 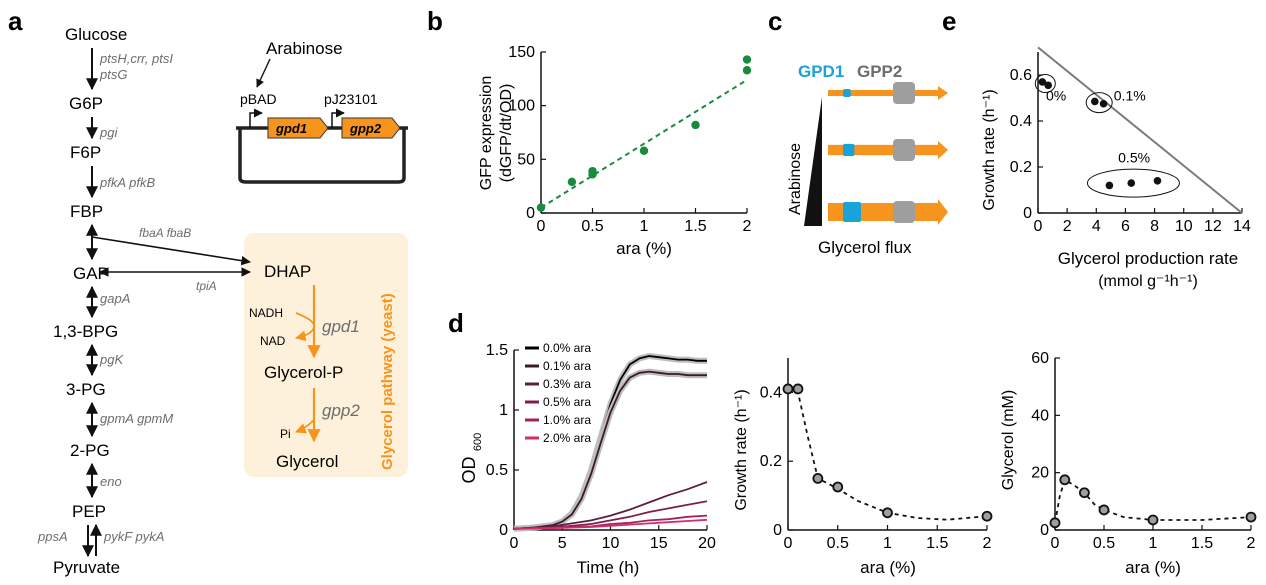 What do you see at coordinates (258, 99) in the screenshot?
I see `promoter-pbad: pBAD` at bounding box center [258, 99].